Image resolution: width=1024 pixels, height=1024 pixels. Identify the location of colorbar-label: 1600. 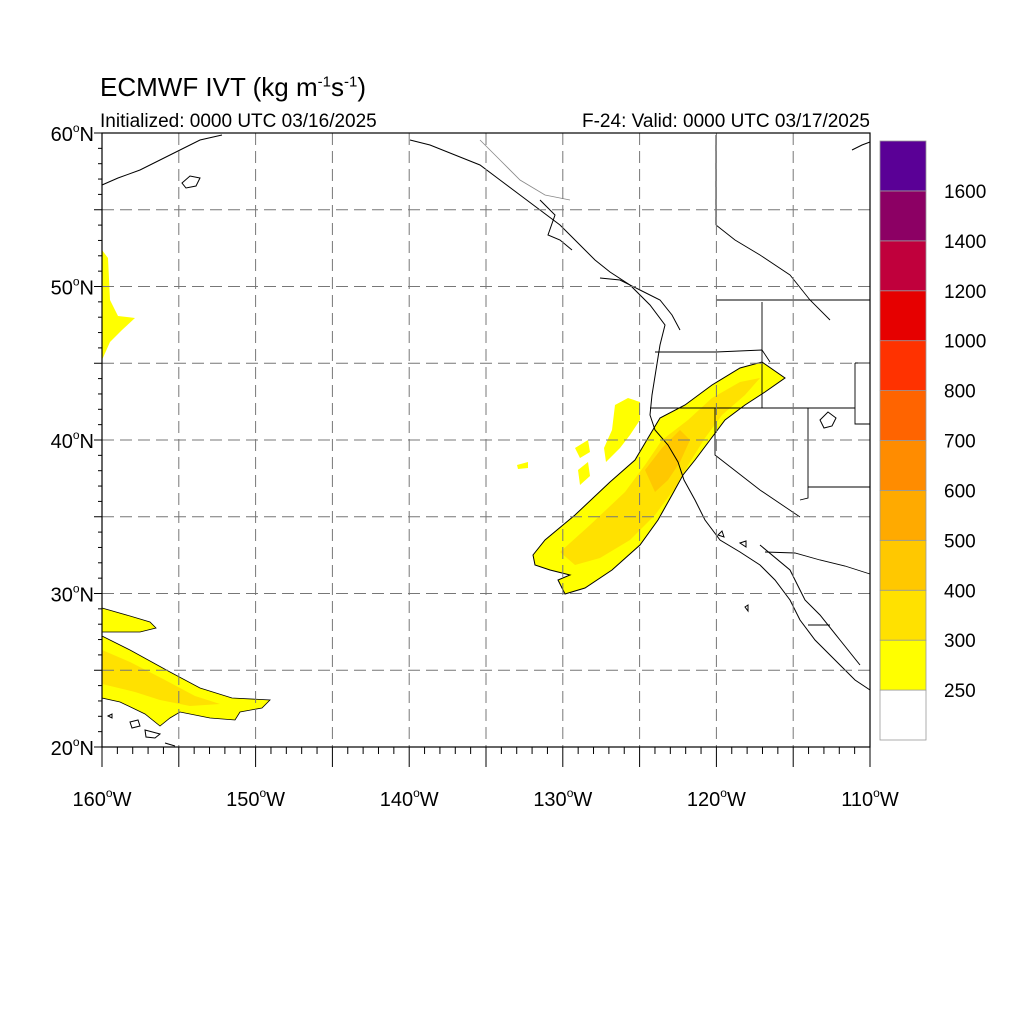
(965, 192).